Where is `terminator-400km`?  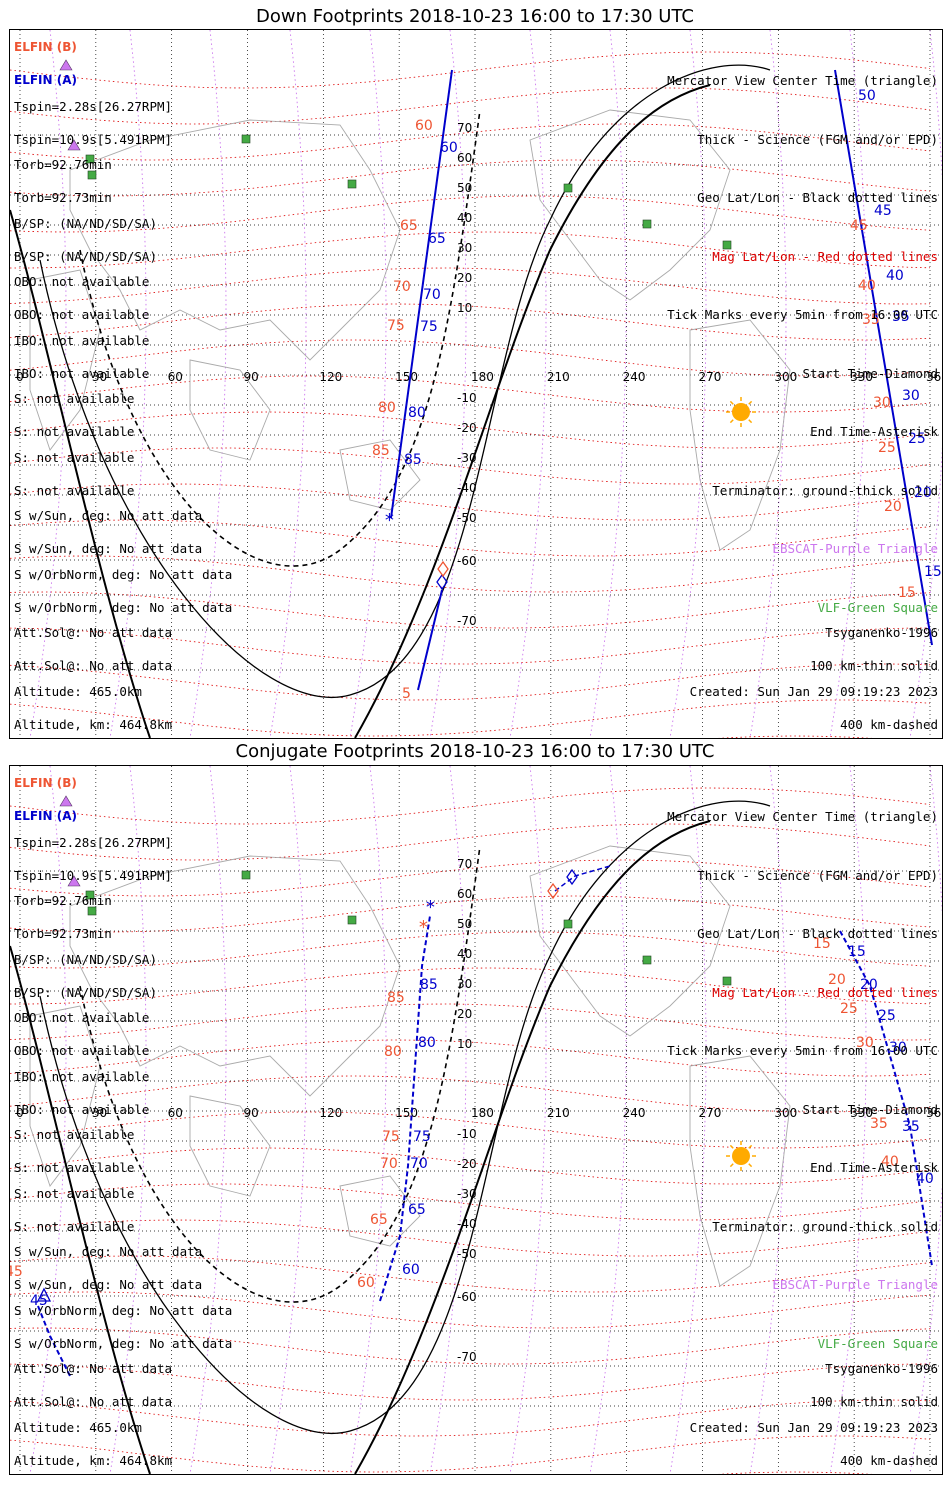
terminator-400km is located at coordinates (280, 1074).